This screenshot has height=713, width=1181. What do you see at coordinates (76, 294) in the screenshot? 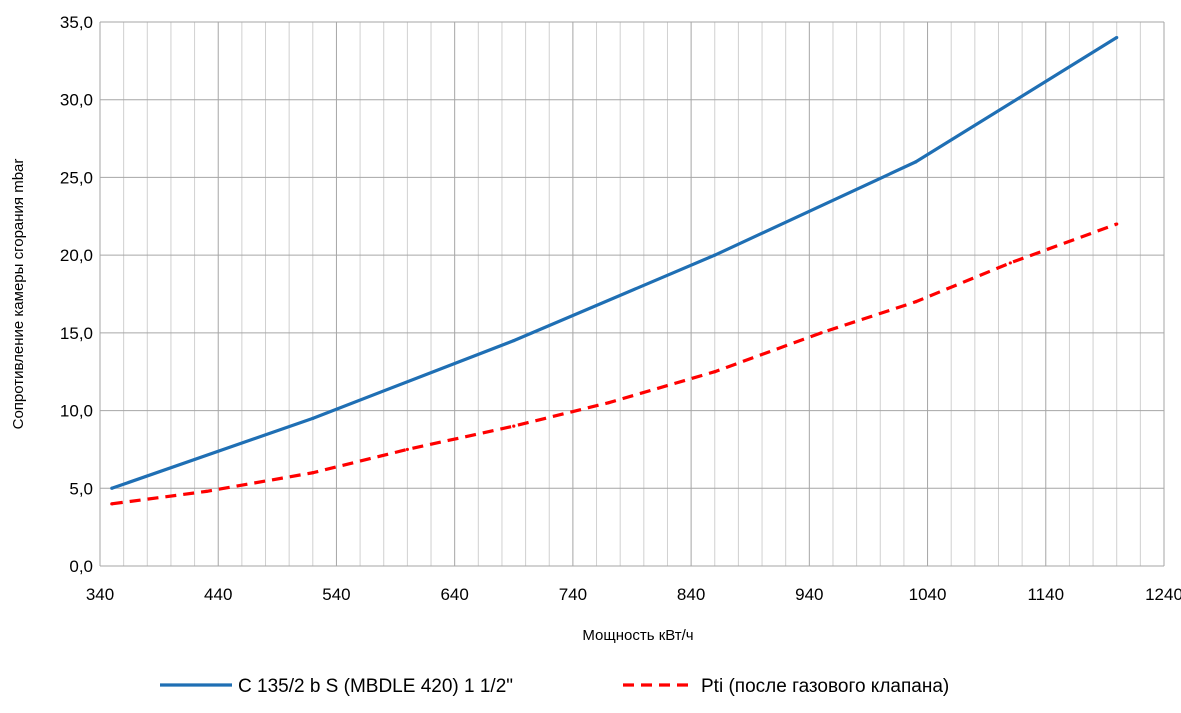
I see `y-axis-tick-labels: 0,0 5,0 10,0 15,0 20,0 25,0 30,0 35,0` at bounding box center [76, 294].